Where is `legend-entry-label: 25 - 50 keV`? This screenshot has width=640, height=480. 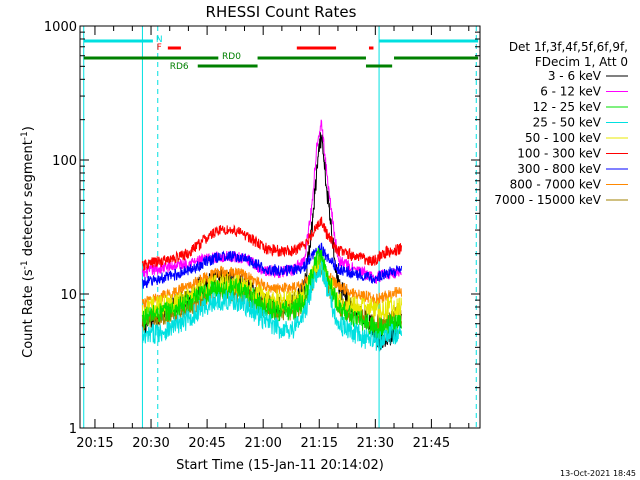
legend-entry-label: 25 - 50 keV is located at coordinates (567, 123).